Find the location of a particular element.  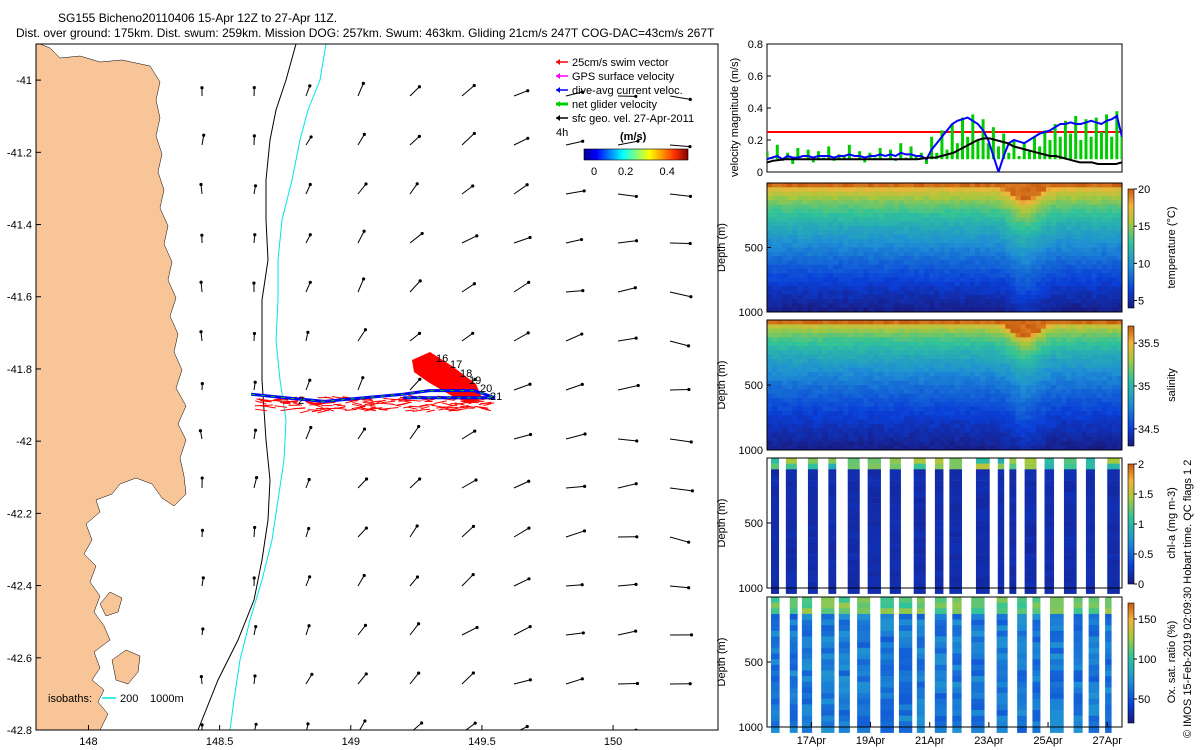

vector-arrow is located at coordinates (308, 581).